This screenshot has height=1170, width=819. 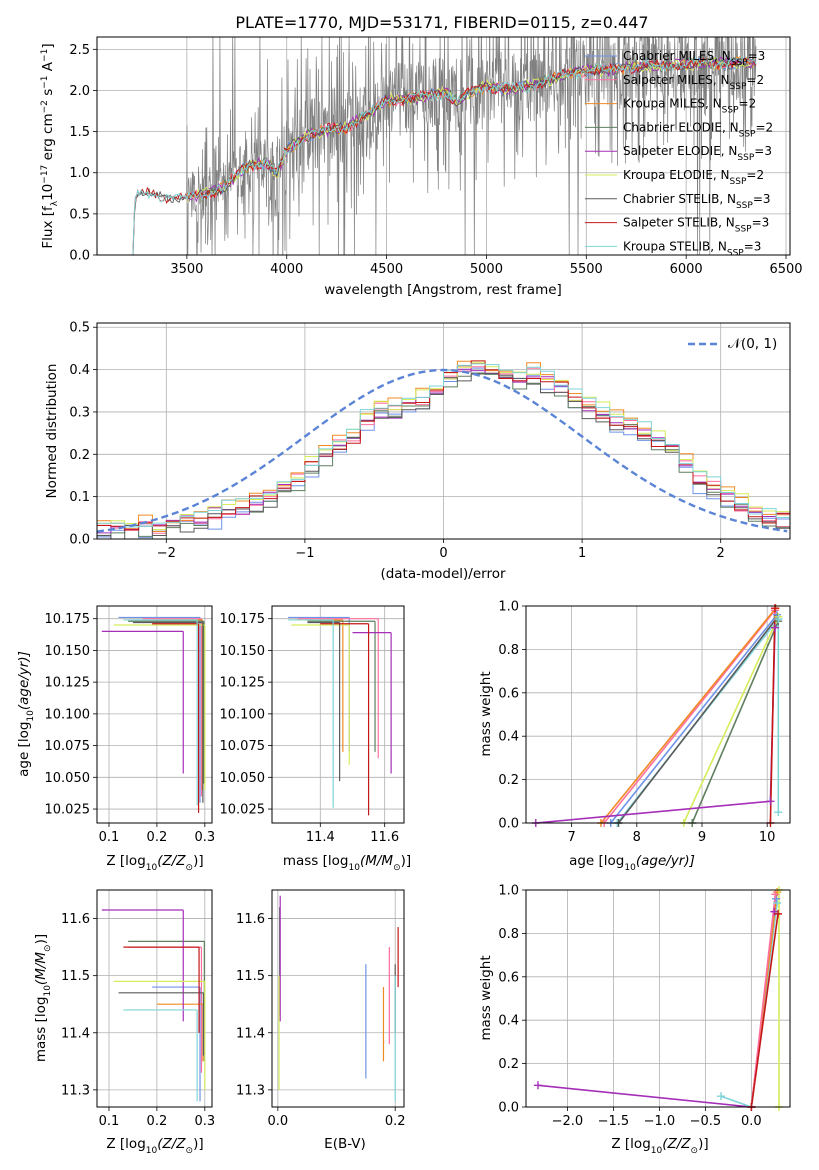 I want to click on z-age-ylabel-part: 10, so click(x=31, y=716).